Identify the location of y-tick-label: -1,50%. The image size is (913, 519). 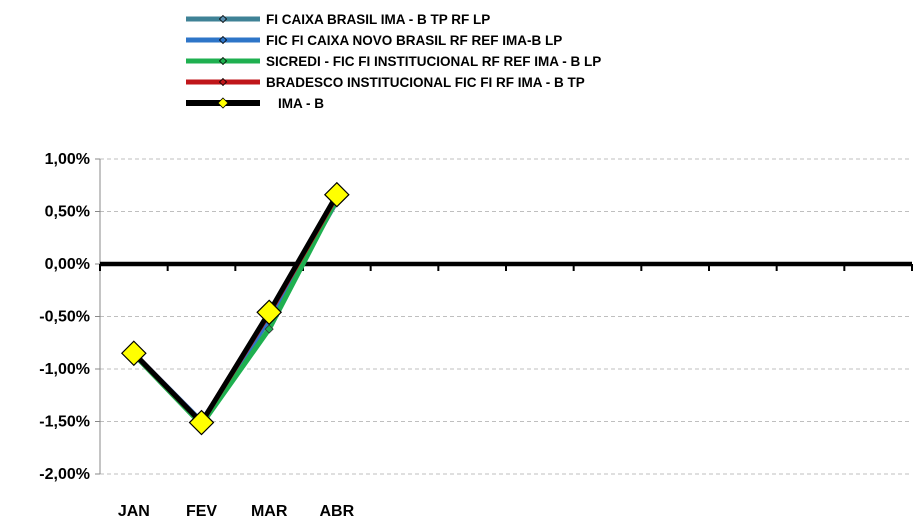
(64, 422).